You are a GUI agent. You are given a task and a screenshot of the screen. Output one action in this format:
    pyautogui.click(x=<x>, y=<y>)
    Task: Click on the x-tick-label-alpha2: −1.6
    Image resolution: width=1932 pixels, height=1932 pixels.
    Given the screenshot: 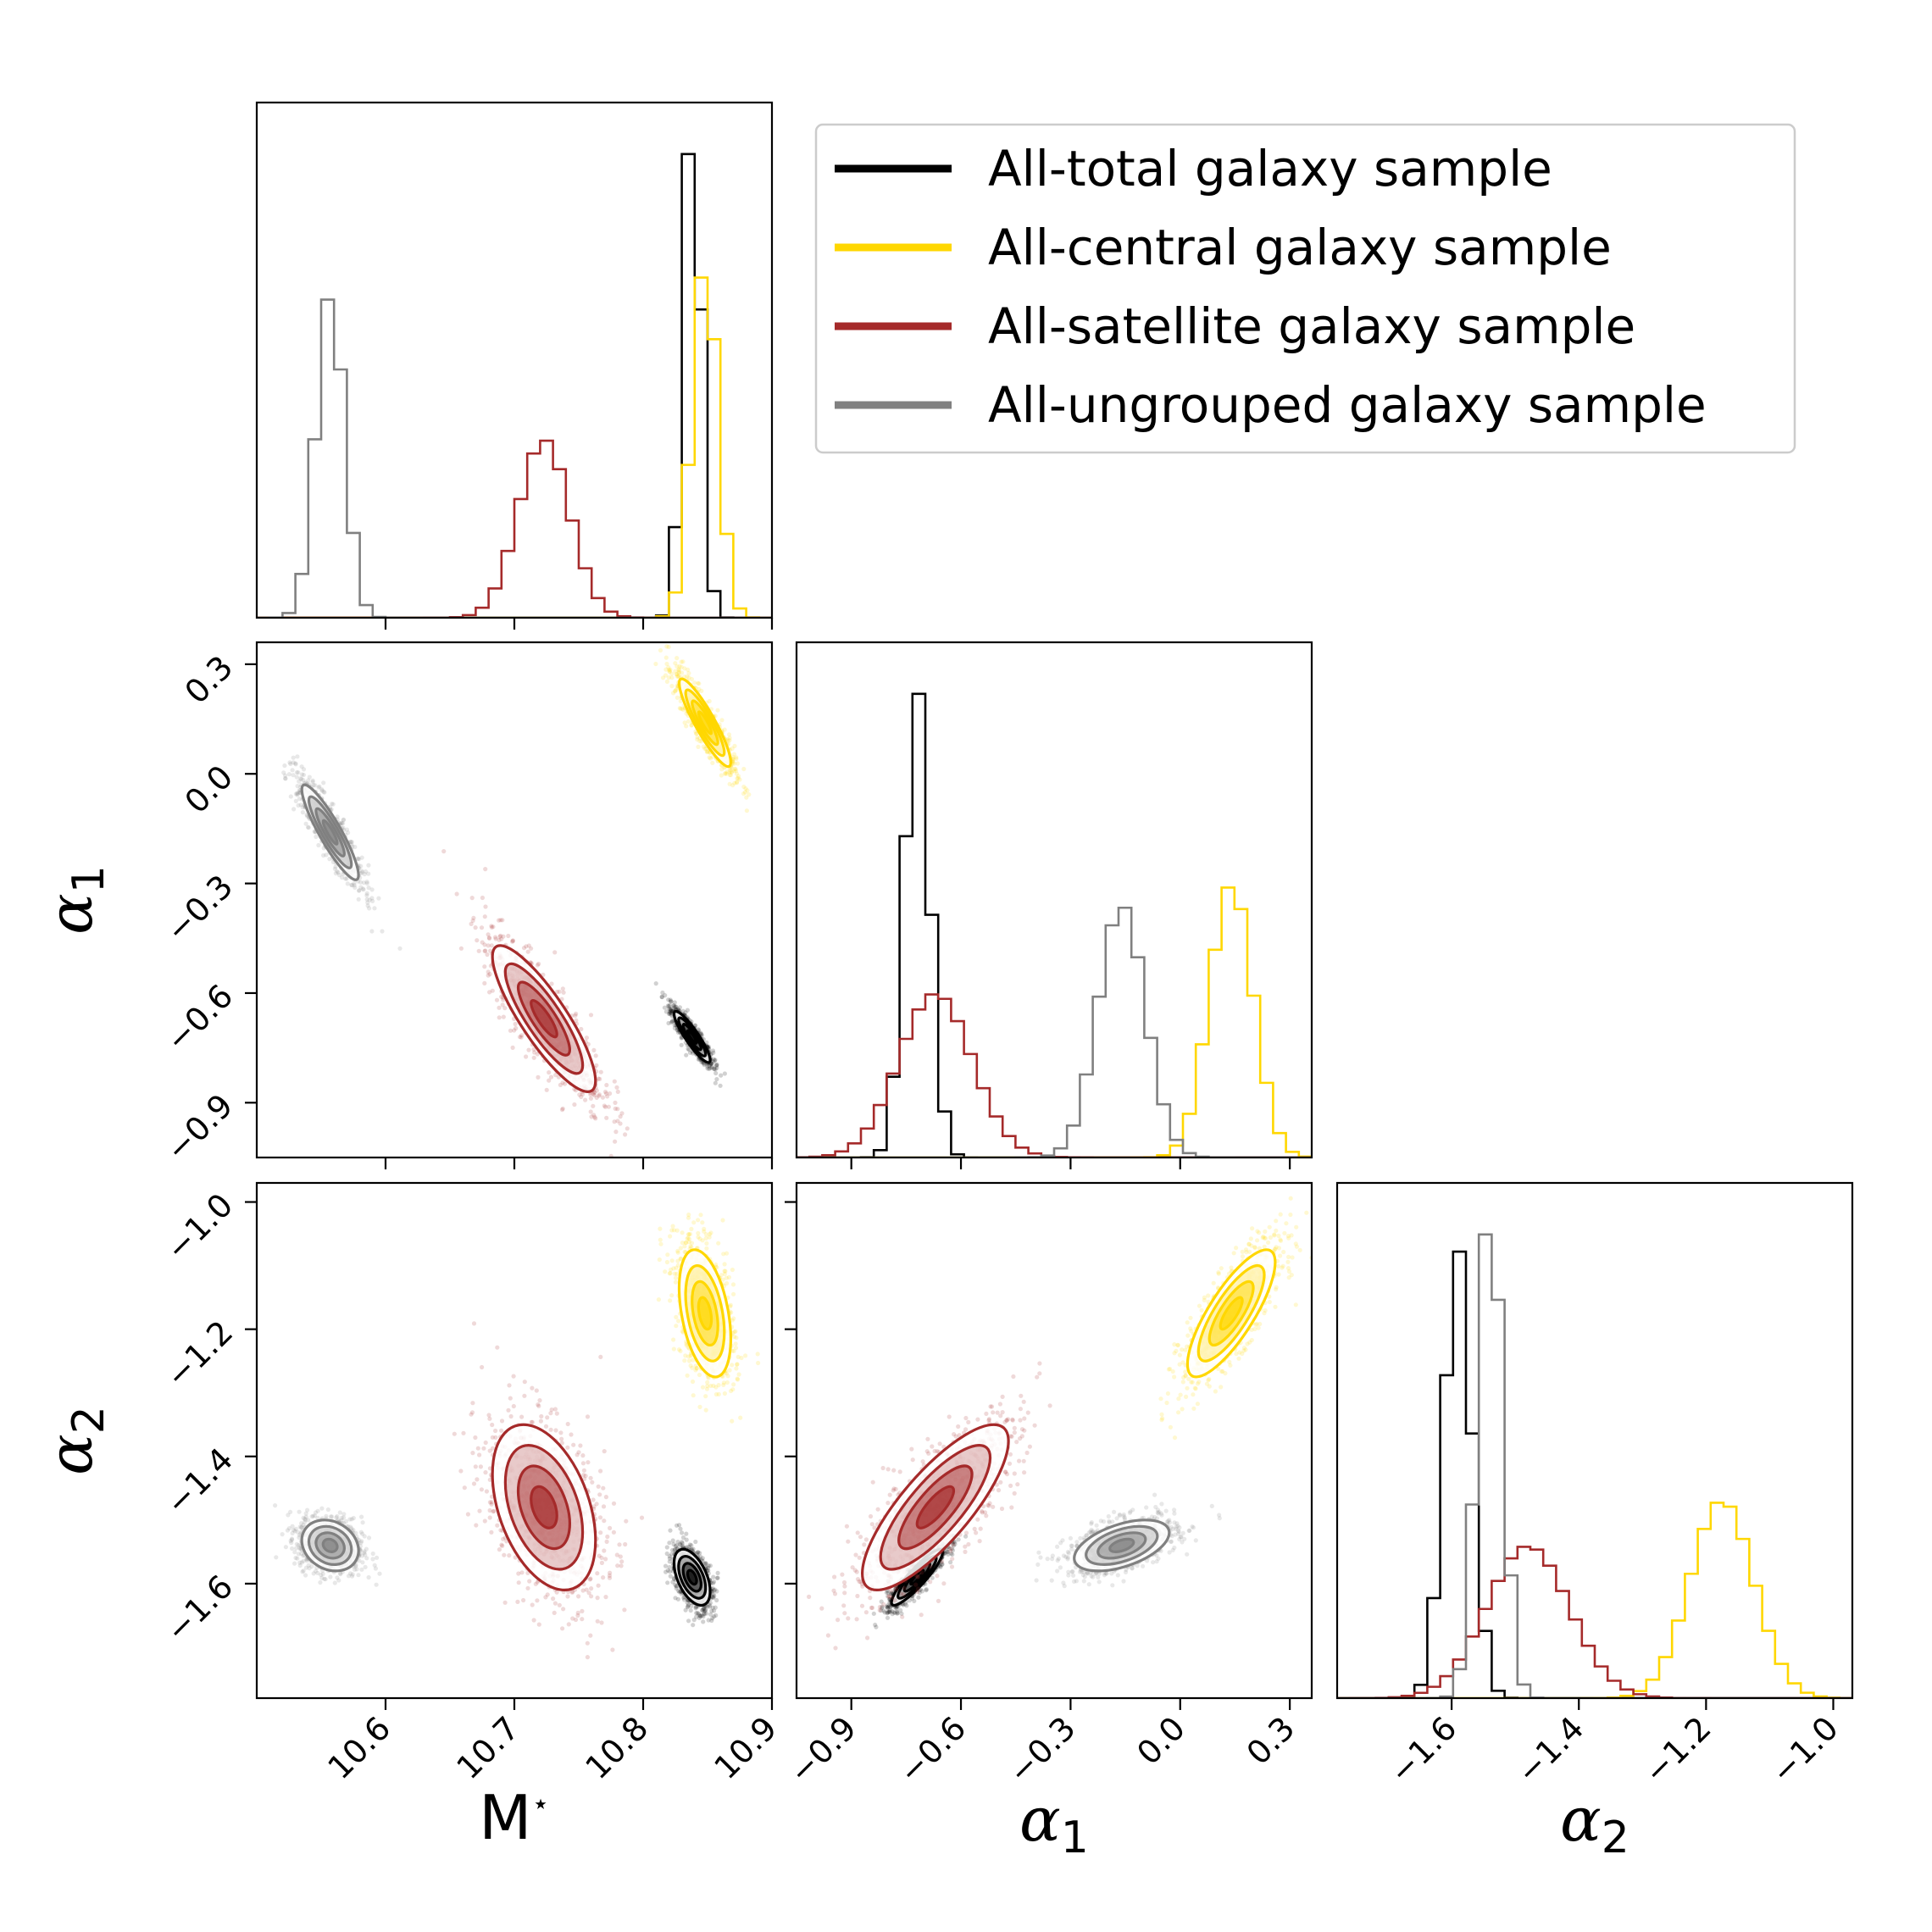 What is the action you would take?
    pyautogui.click(x=1422, y=1749)
    